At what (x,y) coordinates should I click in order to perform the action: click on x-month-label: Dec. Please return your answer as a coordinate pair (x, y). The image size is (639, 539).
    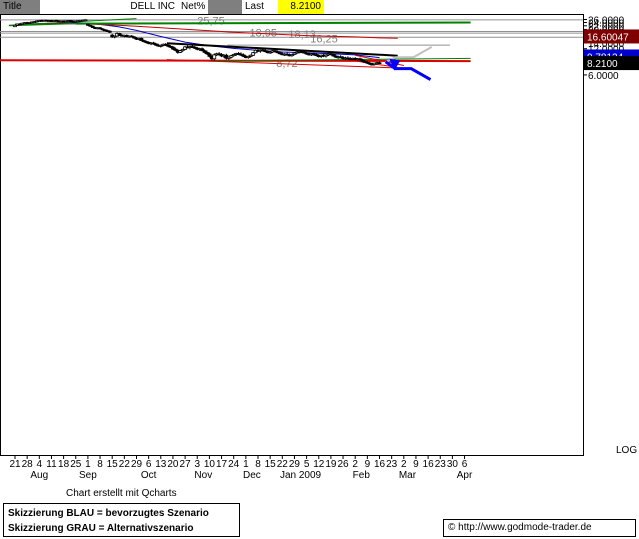
    Looking at the image, I should click on (252, 475).